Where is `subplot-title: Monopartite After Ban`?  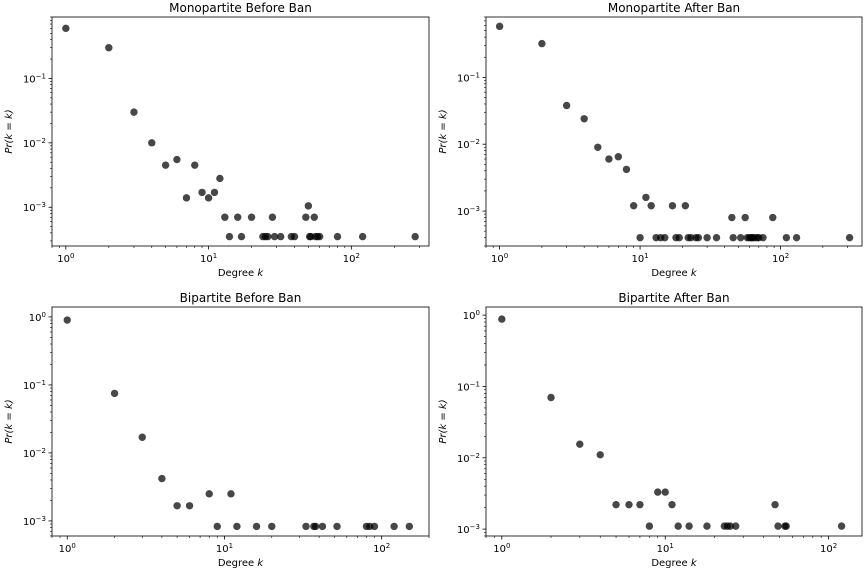 subplot-title: Monopartite After Ban is located at coordinates (674, 8).